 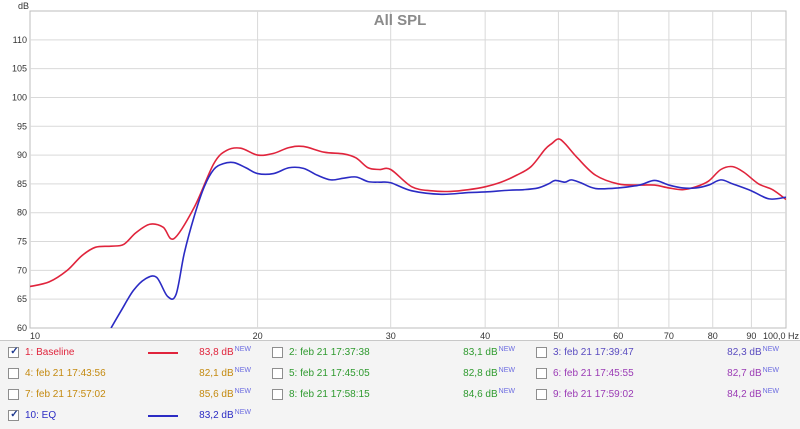 I want to click on legend-value: 83,1 dBNEW, so click(x=473, y=353).